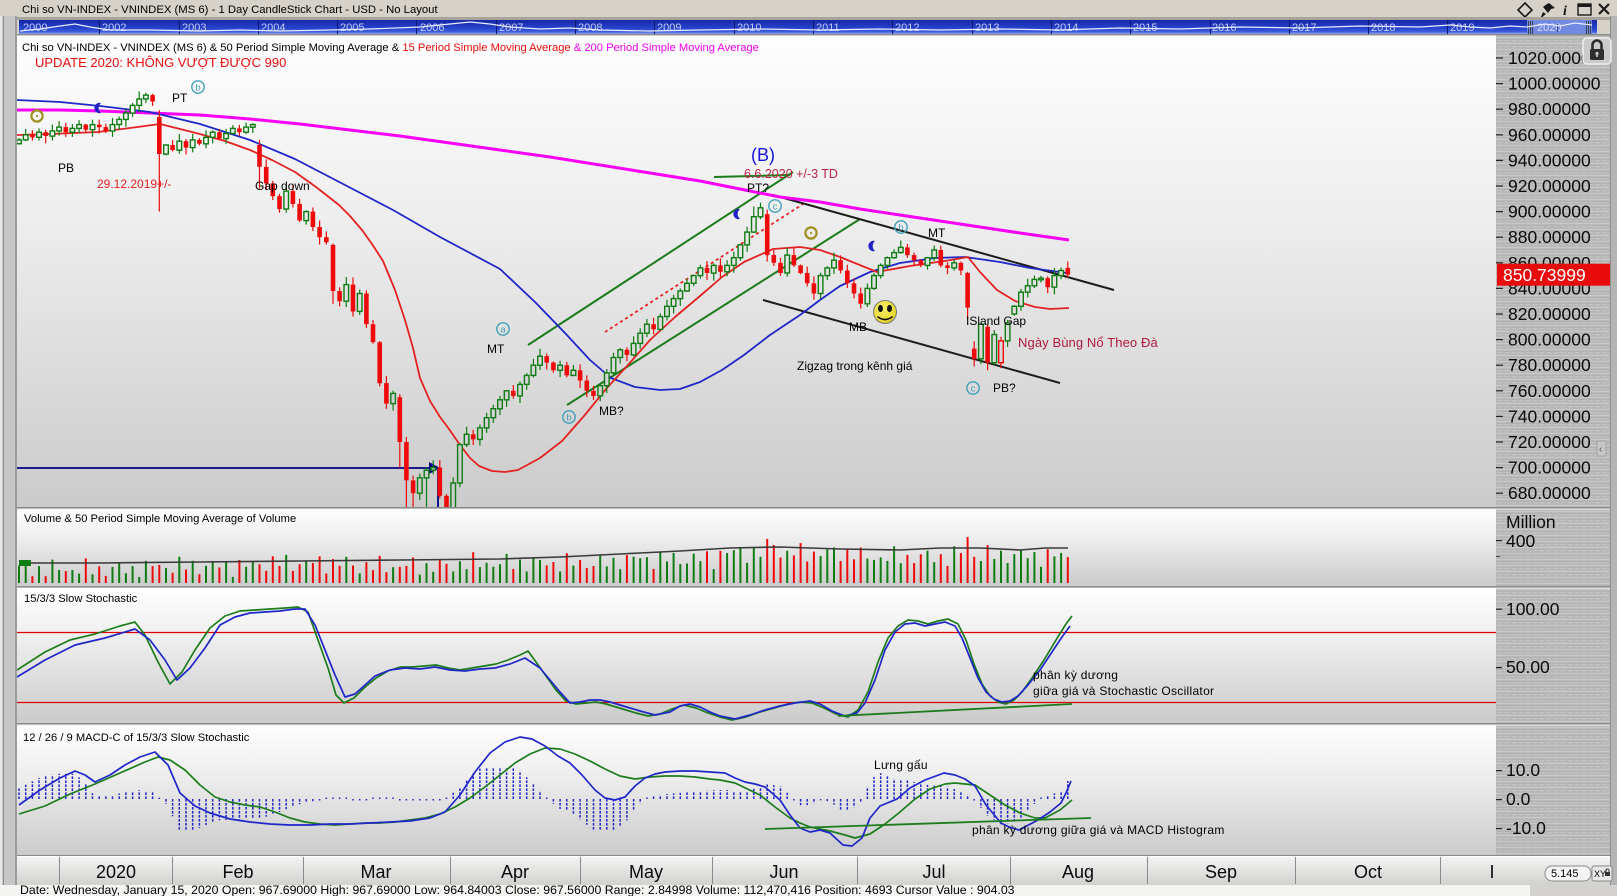 The image size is (1617, 896). Describe the element at coordinates (1600, 874) in the screenshot. I see `svg-text: XY` at that location.